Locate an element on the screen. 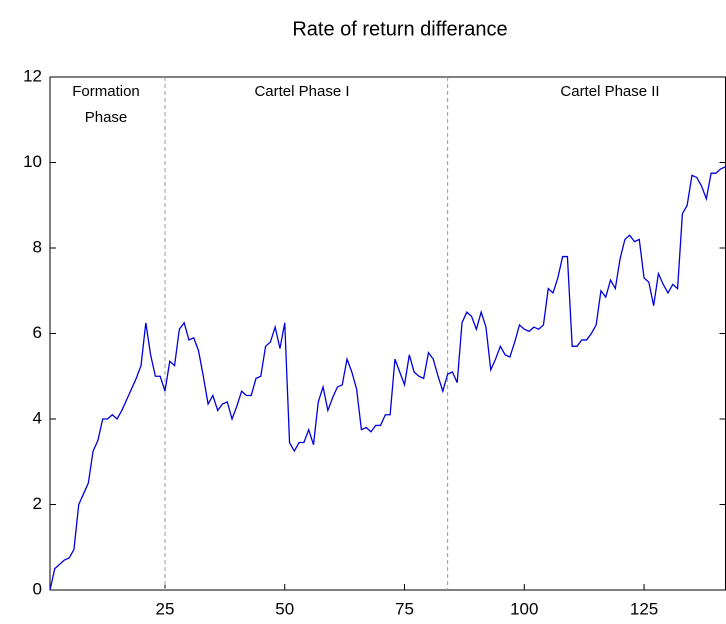  x-tick-label: 100 is located at coordinates (524, 608).